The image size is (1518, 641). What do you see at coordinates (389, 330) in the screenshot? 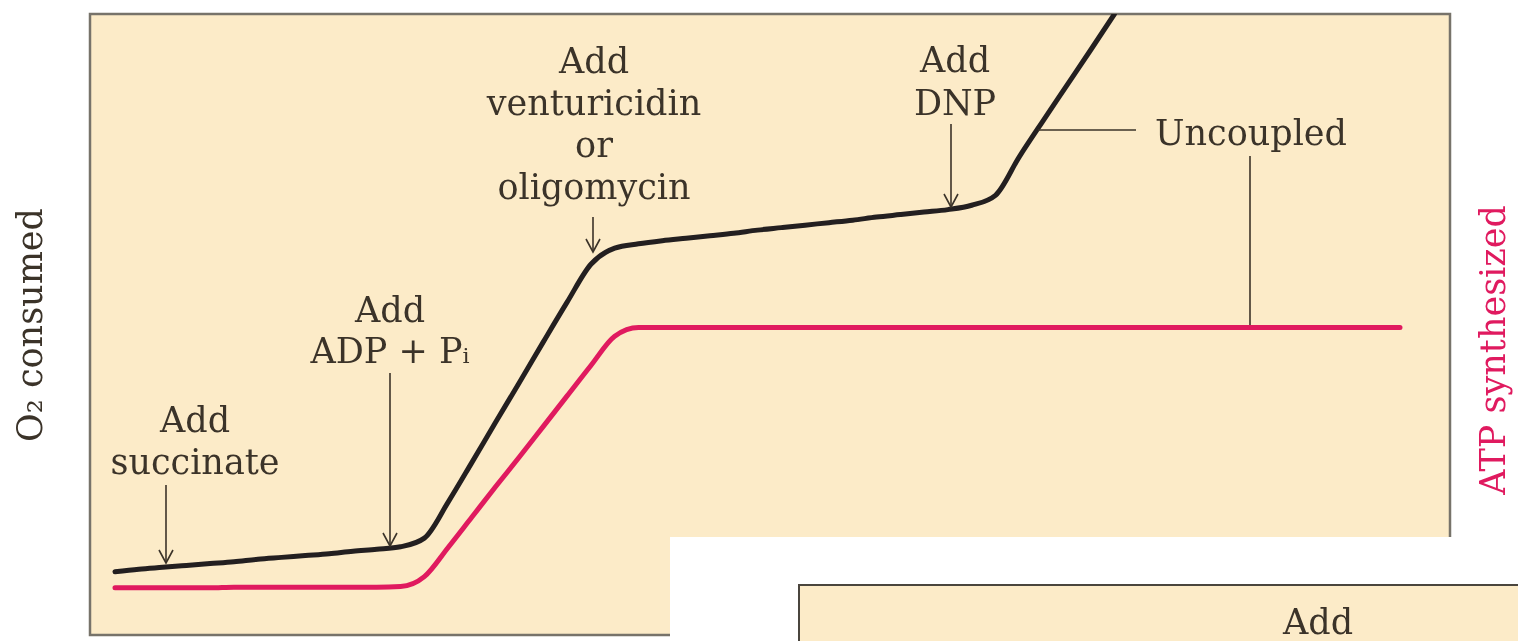
I see `annotation: Add ADP + Pᵢ` at bounding box center [389, 330].